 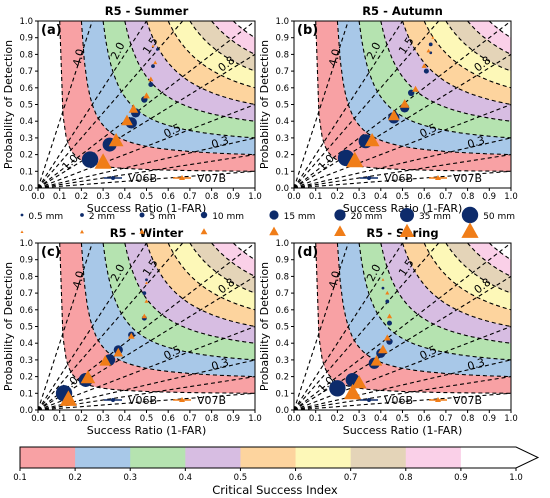 What do you see at coordinates (403, 197) in the screenshot?
I see `x-tick-label: 0.5` at bounding box center [403, 197].